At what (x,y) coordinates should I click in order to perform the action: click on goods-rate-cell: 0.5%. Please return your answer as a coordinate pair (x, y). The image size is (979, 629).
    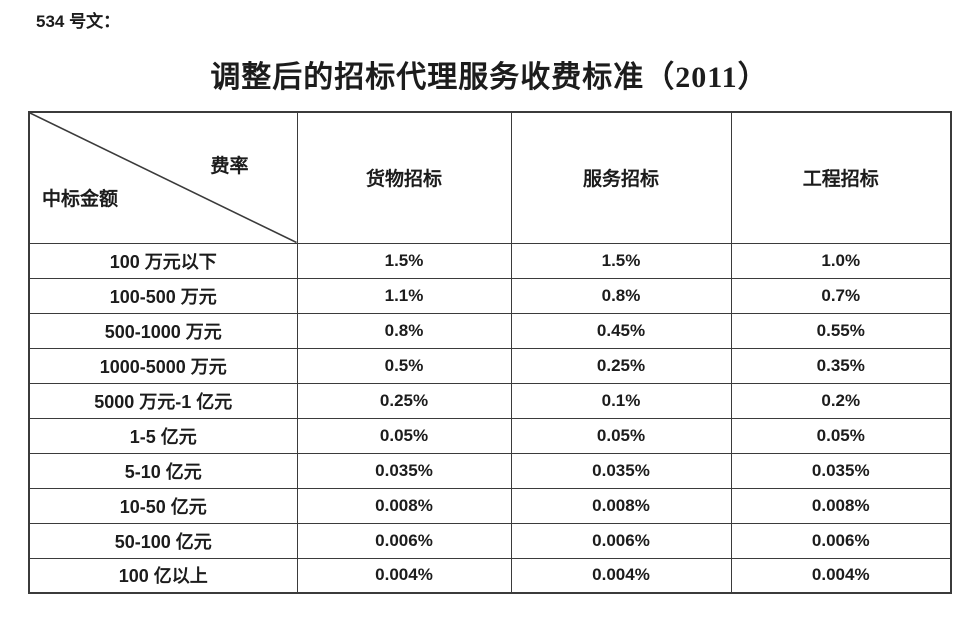
    Looking at the image, I should click on (404, 365).